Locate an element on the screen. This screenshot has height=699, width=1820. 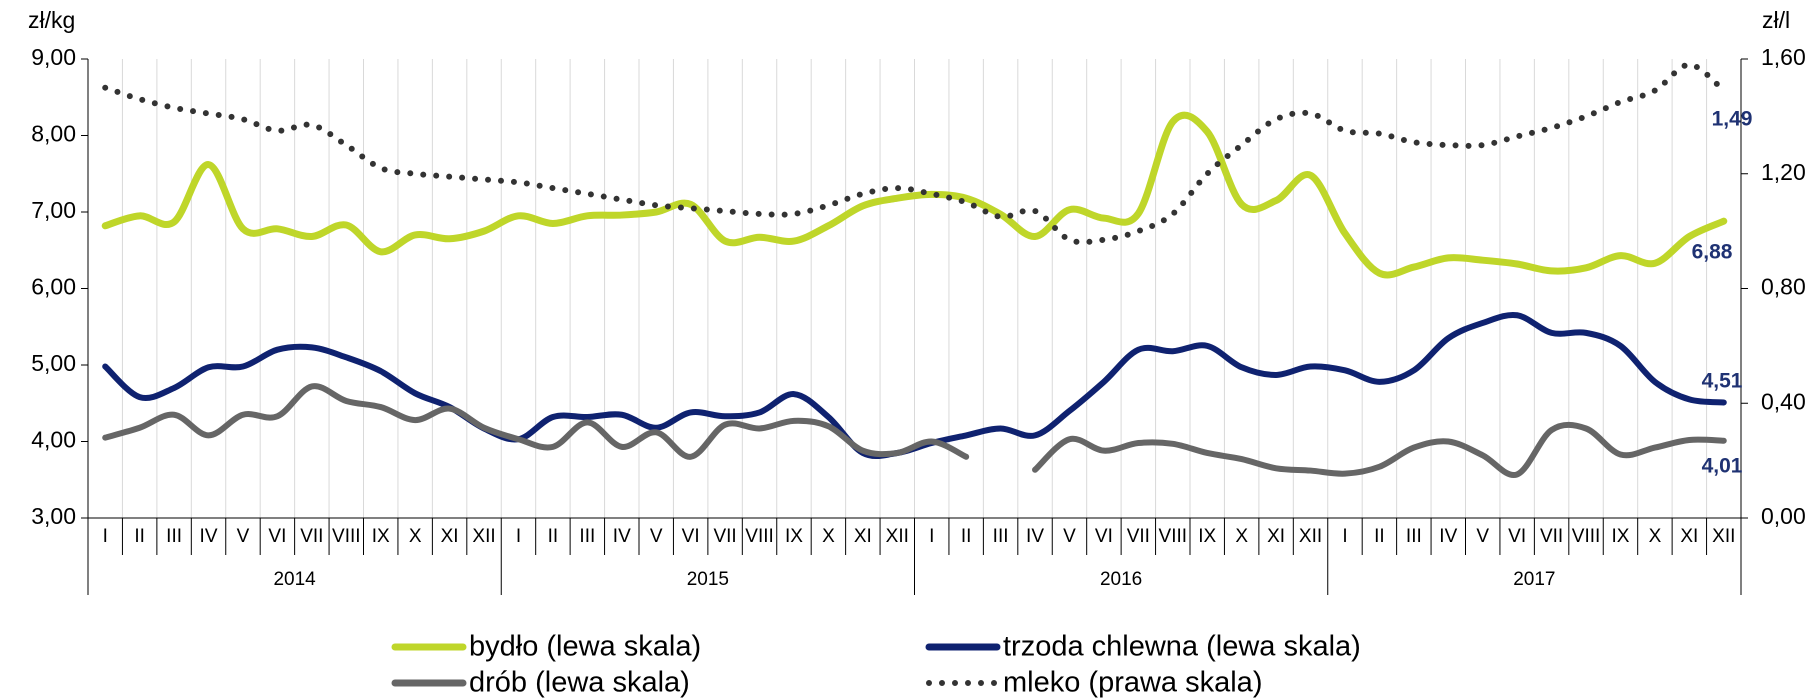
y-tick-label: 7,00 is located at coordinates (53, 210).